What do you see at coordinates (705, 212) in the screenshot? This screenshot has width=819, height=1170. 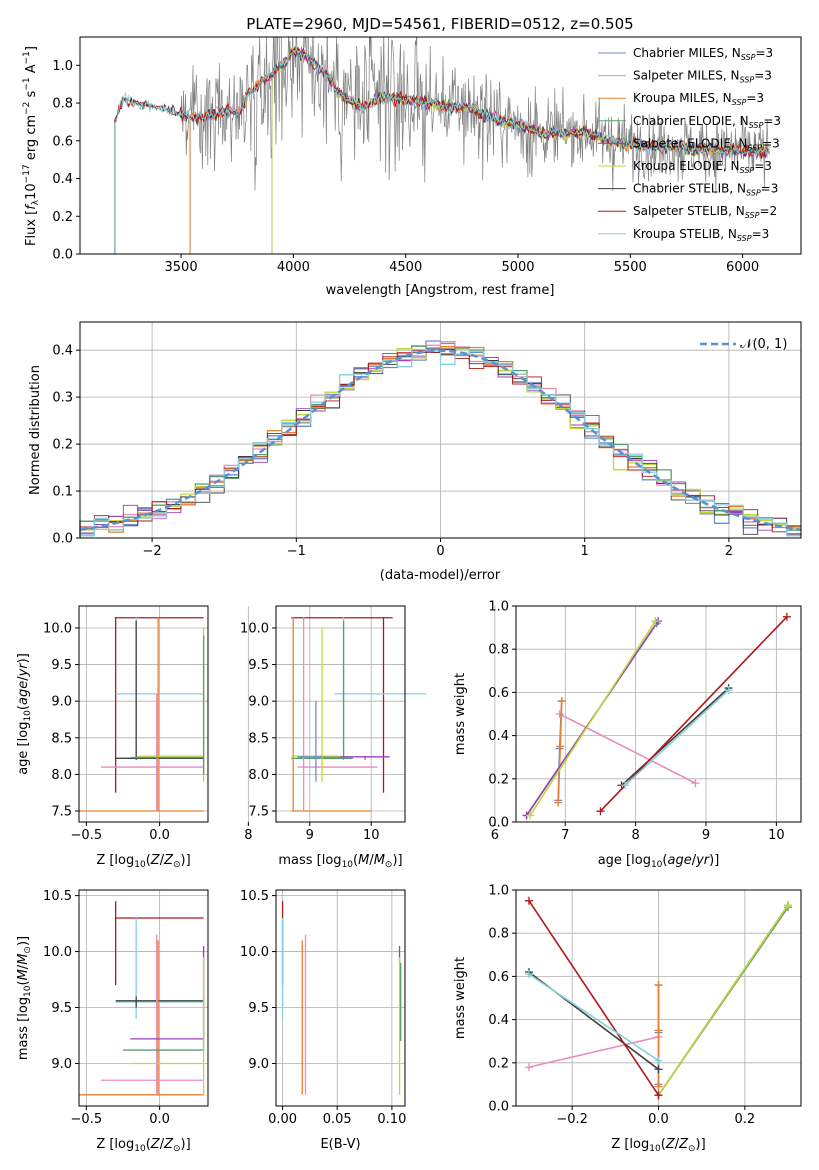 I see `legend-label-salpeter_stelib: Salpeter STELIB, NSSP=2` at bounding box center [705, 212].